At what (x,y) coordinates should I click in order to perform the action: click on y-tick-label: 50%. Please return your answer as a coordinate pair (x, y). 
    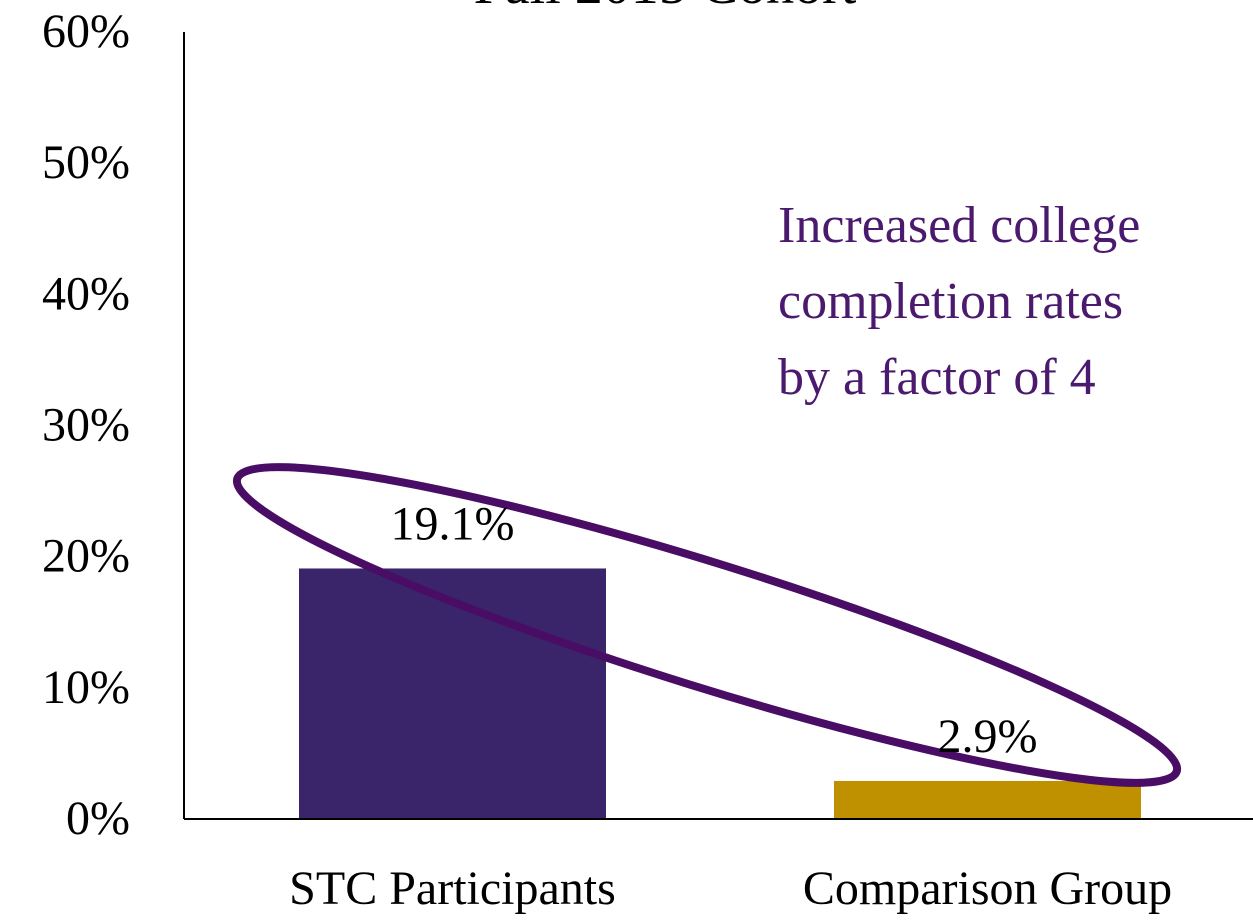
    Looking at the image, I should click on (86, 162).